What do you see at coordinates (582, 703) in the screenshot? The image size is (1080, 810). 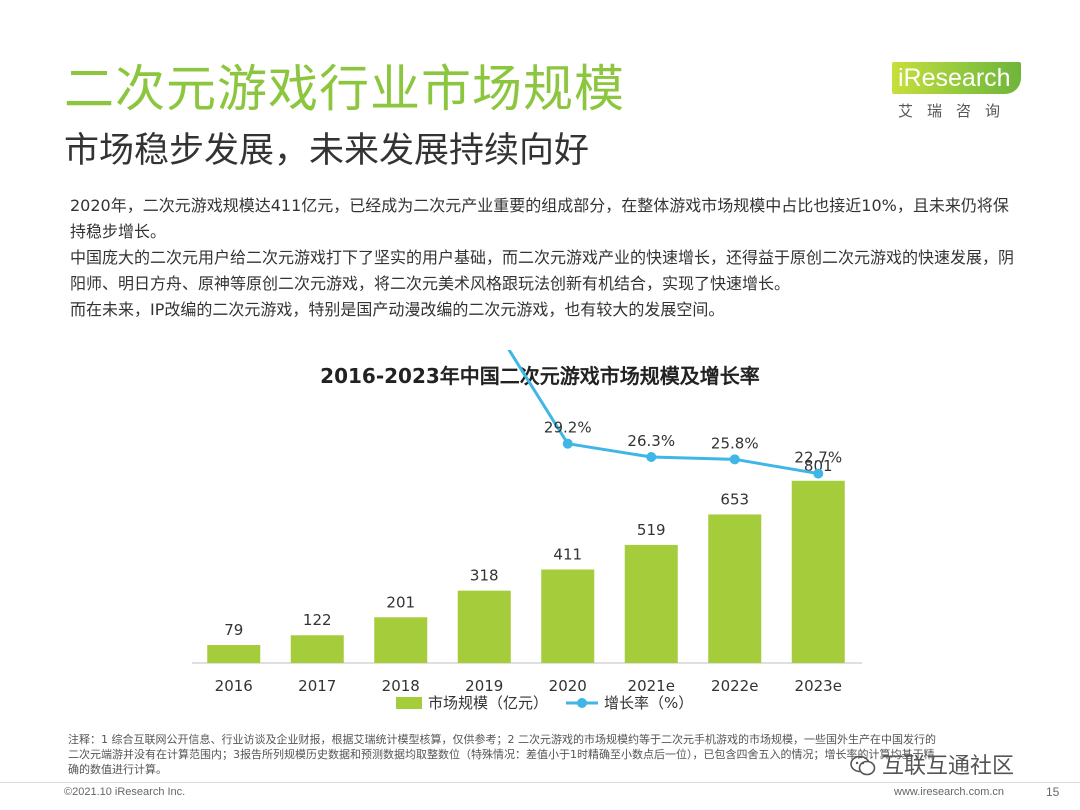 I see `legend-line-marker` at bounding box center [582, 703].